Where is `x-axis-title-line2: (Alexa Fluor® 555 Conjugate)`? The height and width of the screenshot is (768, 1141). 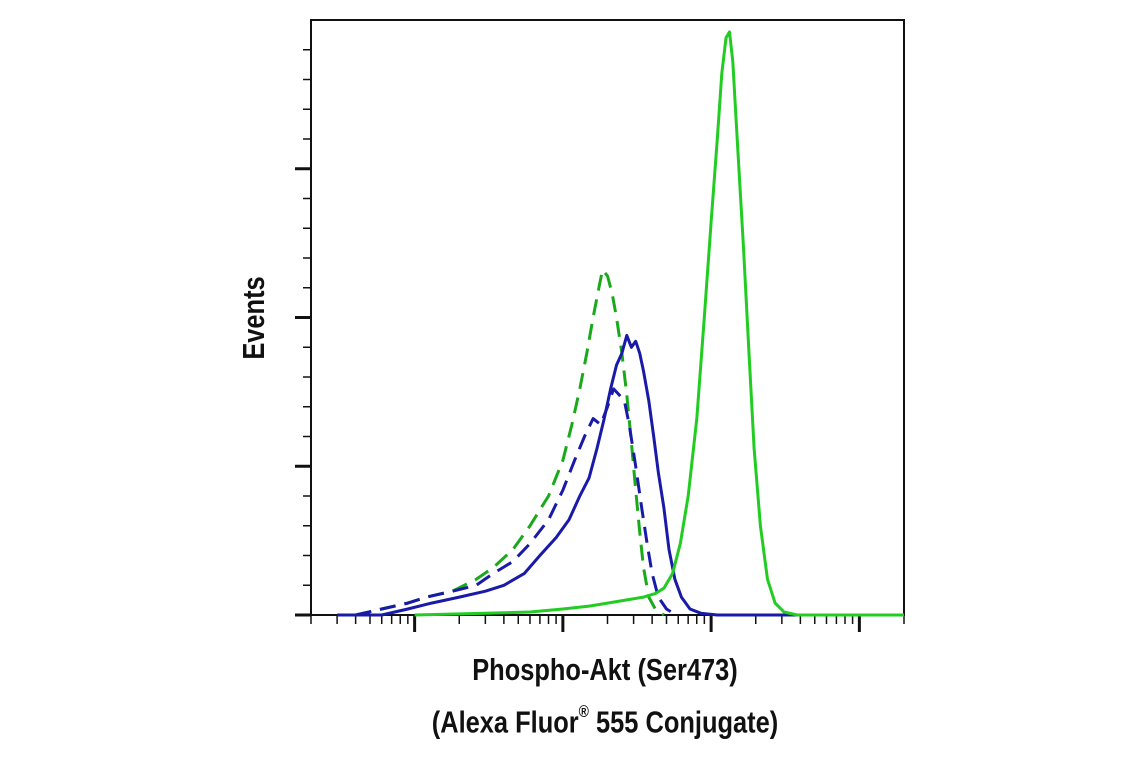 x-axis-title-line2: (Alexa Fluor® 555 Conjugate) is located at coordinates (605, 721).